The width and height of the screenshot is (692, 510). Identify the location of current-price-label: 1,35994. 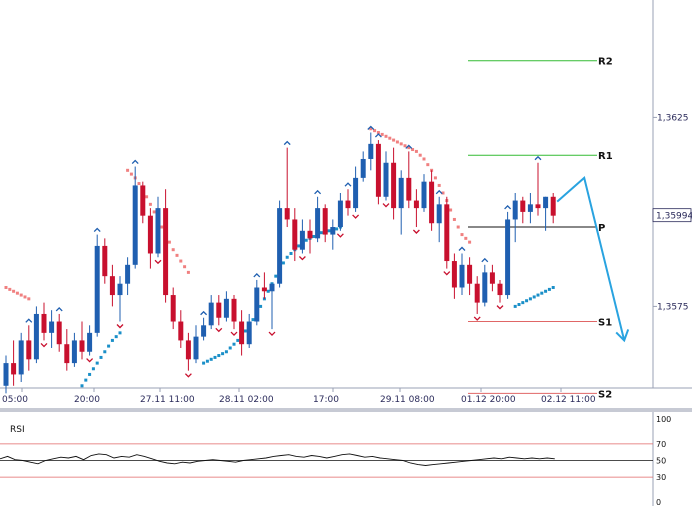
(674, 217).